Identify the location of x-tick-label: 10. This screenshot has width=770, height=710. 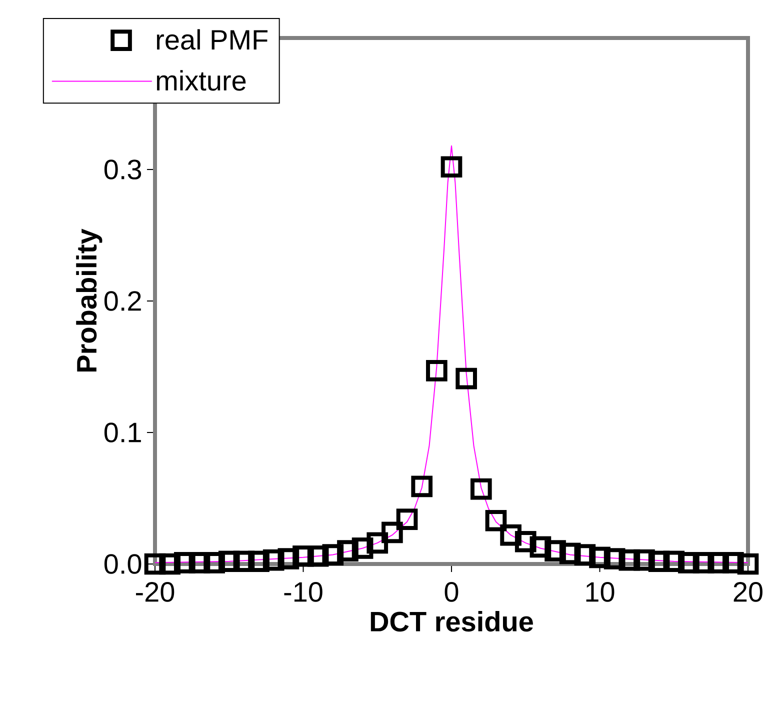
(600, 592).